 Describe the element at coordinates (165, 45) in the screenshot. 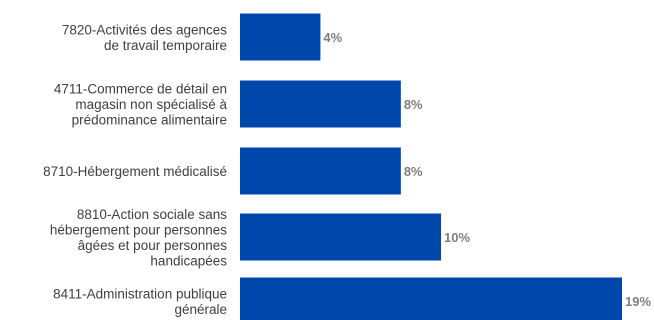

I see `category-label-line: de travail temporaire` at that location.